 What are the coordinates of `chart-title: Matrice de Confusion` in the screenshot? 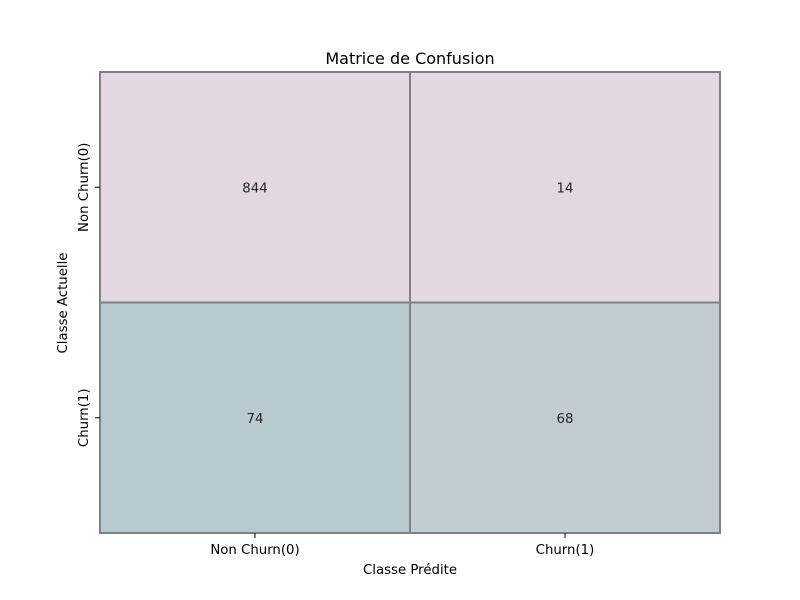 It's located at (409, 58).